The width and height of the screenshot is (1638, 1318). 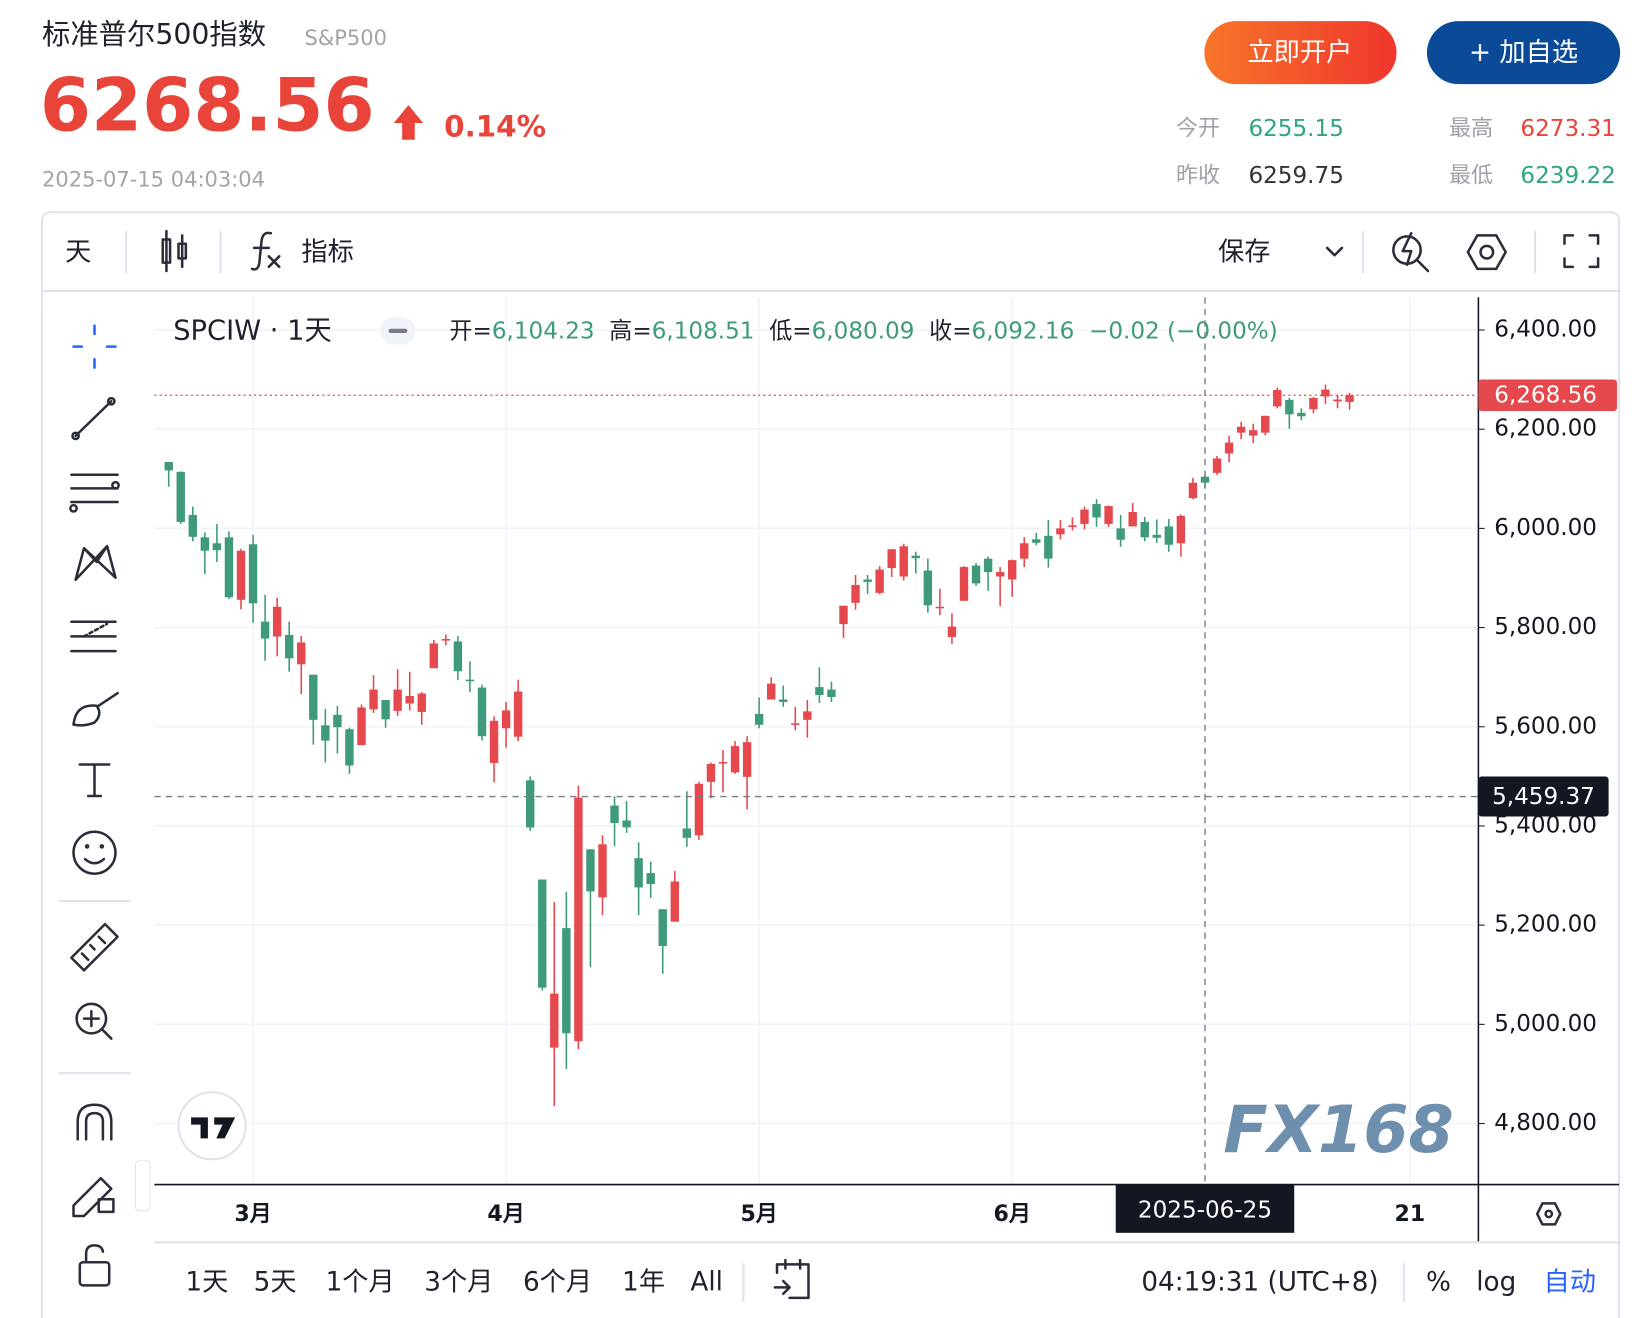 What do you see at coordinates (1496, 1283) in the screenshot?
I see `log-toggle: log` at bounding box center [1496, 1283].